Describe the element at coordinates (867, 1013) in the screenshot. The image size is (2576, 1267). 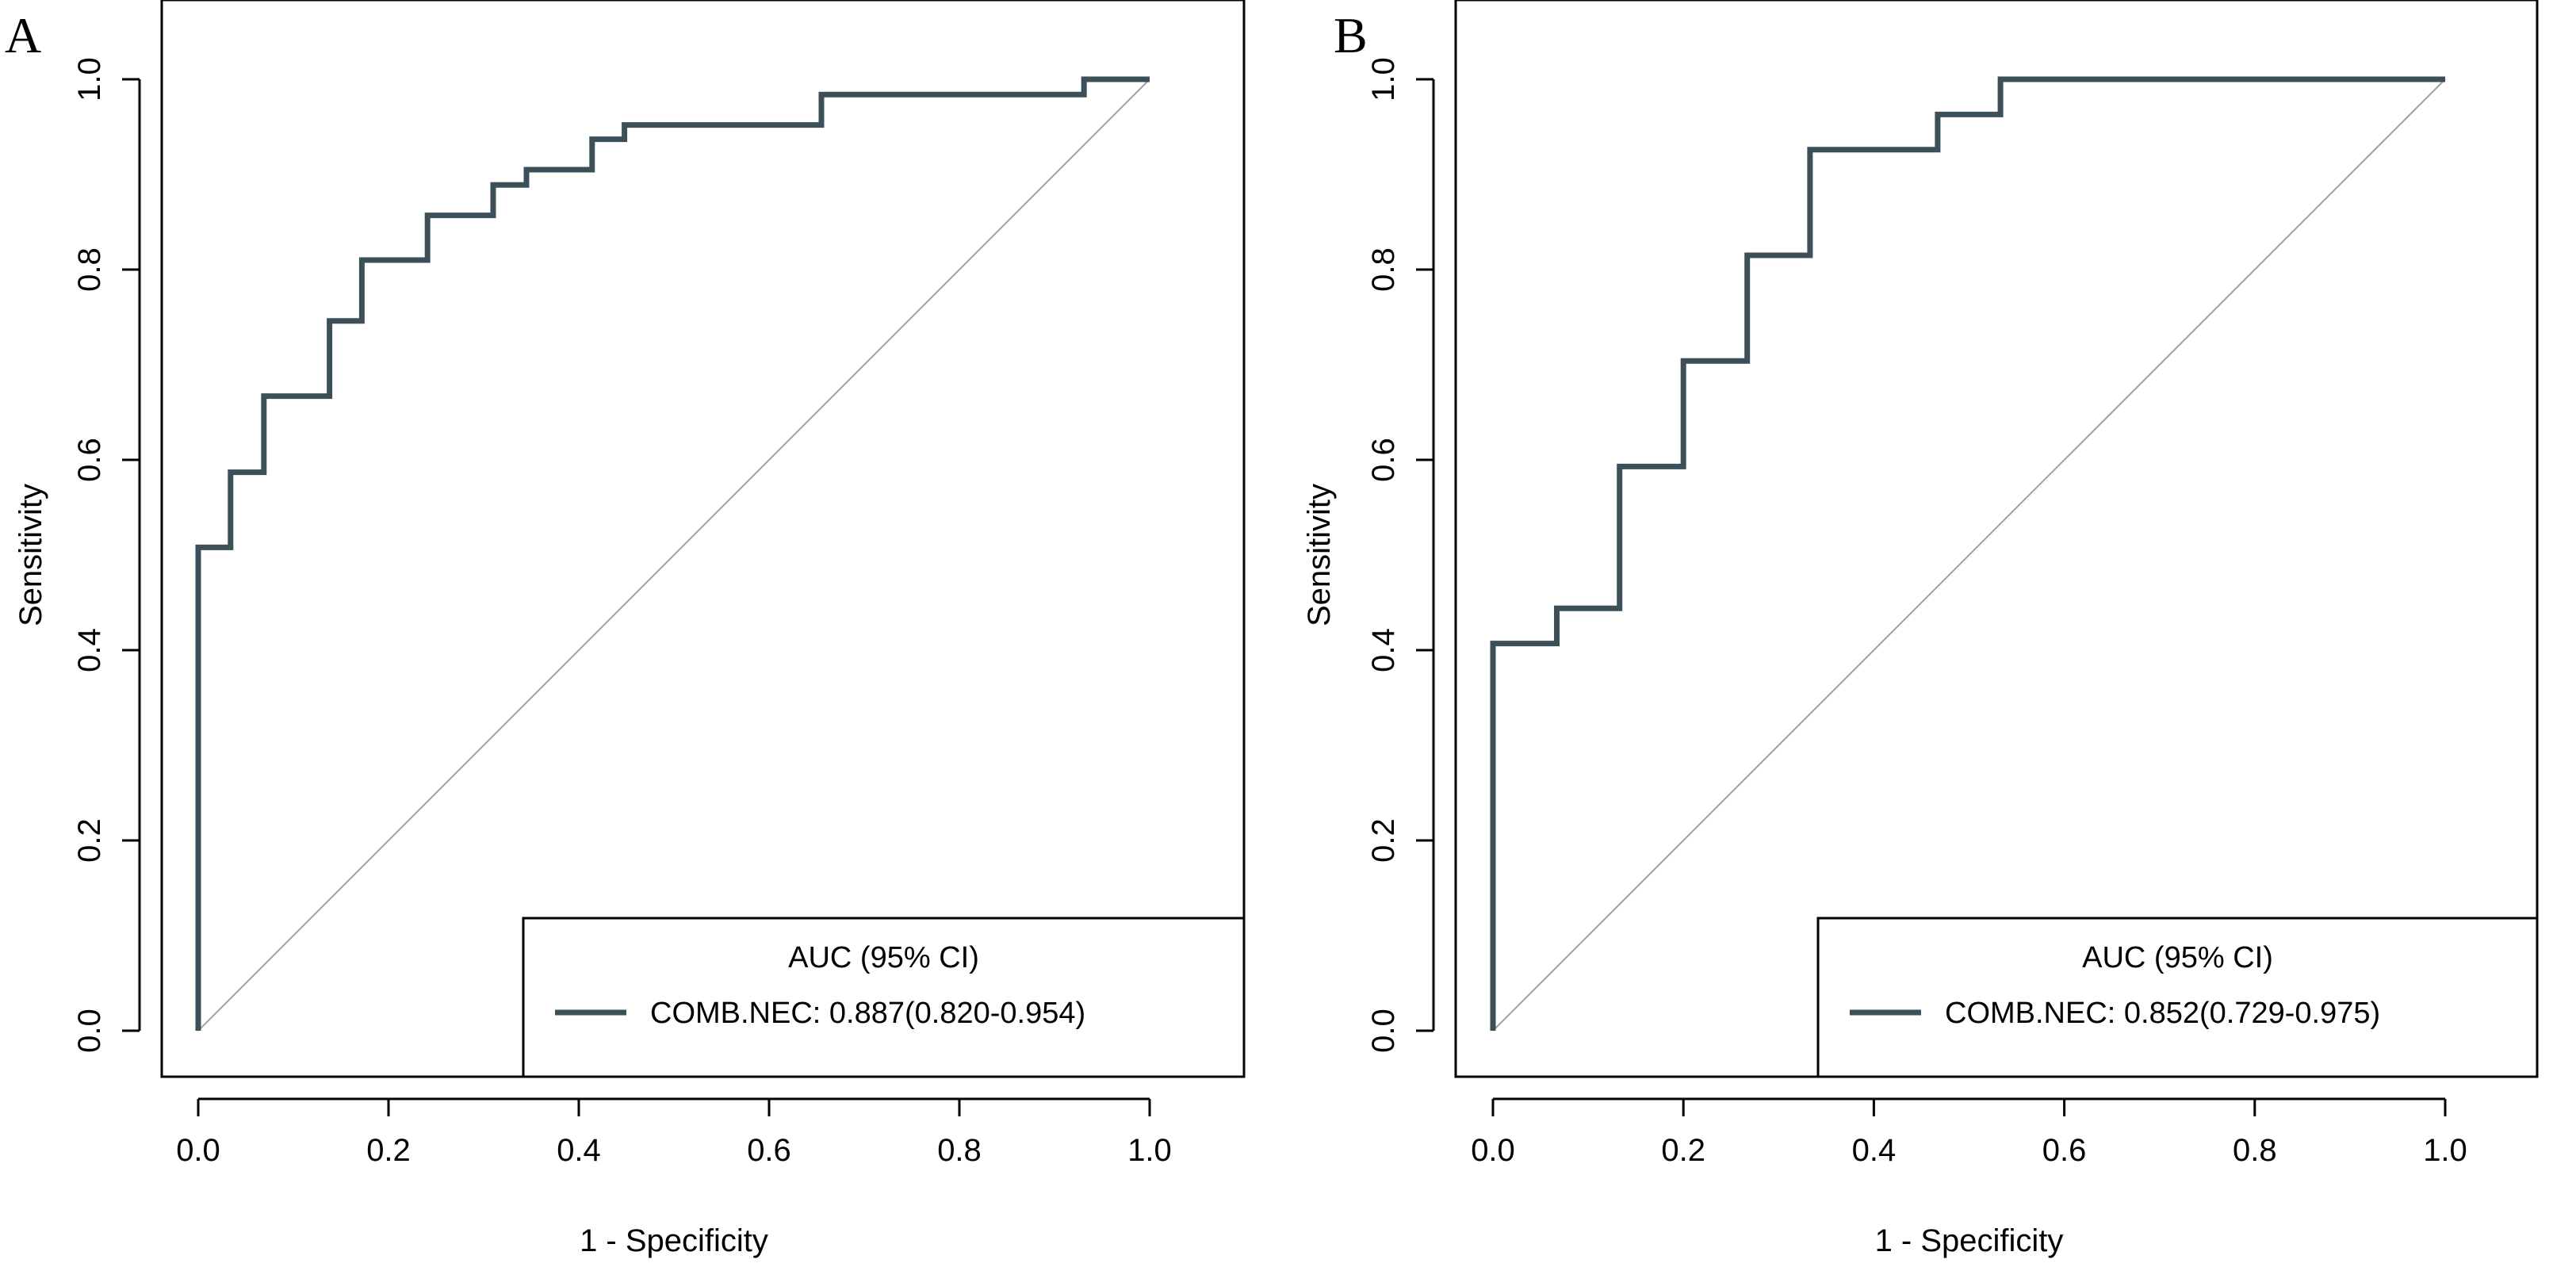
I see `legend-entry-label: COMB.NEC: 0.887(0.820-0.954)` at that location.